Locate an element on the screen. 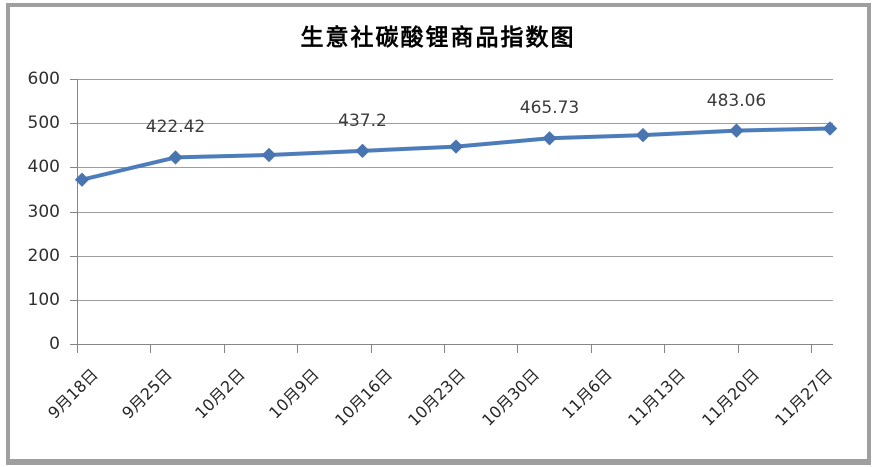  y-tick-label: 400 is located at coordinates (43, 167).